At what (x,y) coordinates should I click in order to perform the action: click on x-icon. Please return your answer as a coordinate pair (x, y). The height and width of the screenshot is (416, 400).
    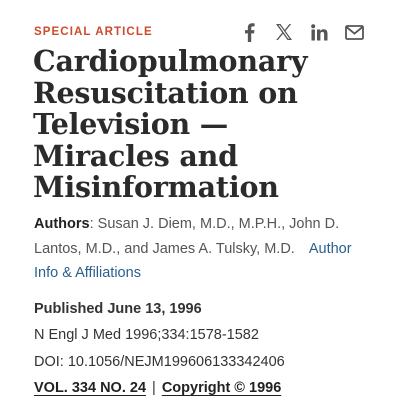
    Looking at the image, I should click on (284, 32).